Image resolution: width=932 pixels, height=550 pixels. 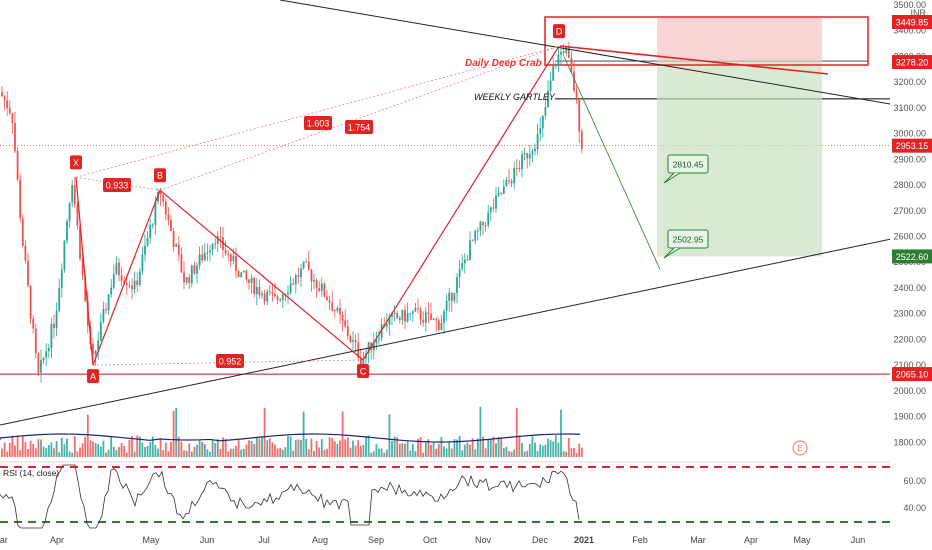 What do you see at coordinates (912, 23) in the screenshot?
I see `price-tag-value: 3449.85` at bounding box center [912, 23].